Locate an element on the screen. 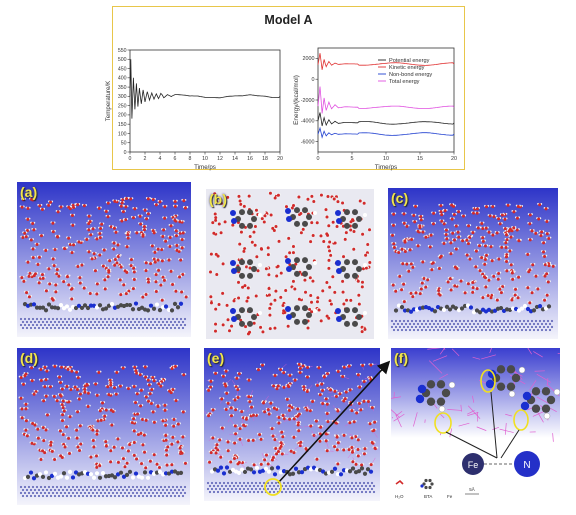 The image size is (576, 515). panel-a: (a) is located at coordinates (104, 259).